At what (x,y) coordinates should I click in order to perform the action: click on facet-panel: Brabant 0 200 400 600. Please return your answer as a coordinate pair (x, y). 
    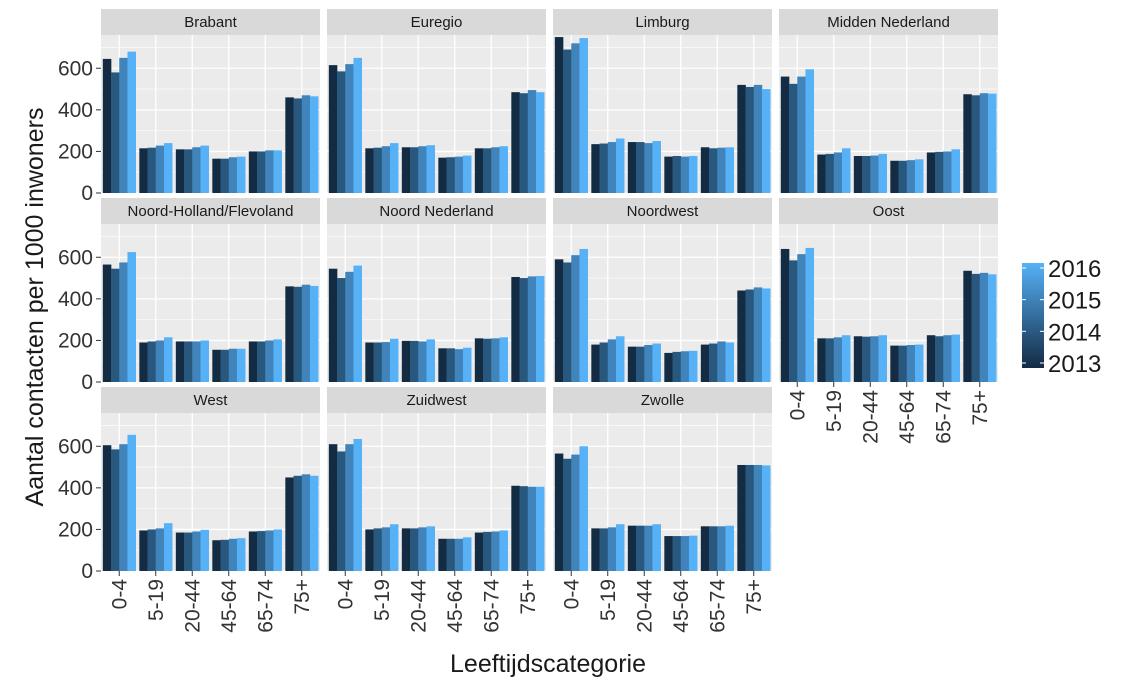
    Looking at the image, I should click on (189, 107).